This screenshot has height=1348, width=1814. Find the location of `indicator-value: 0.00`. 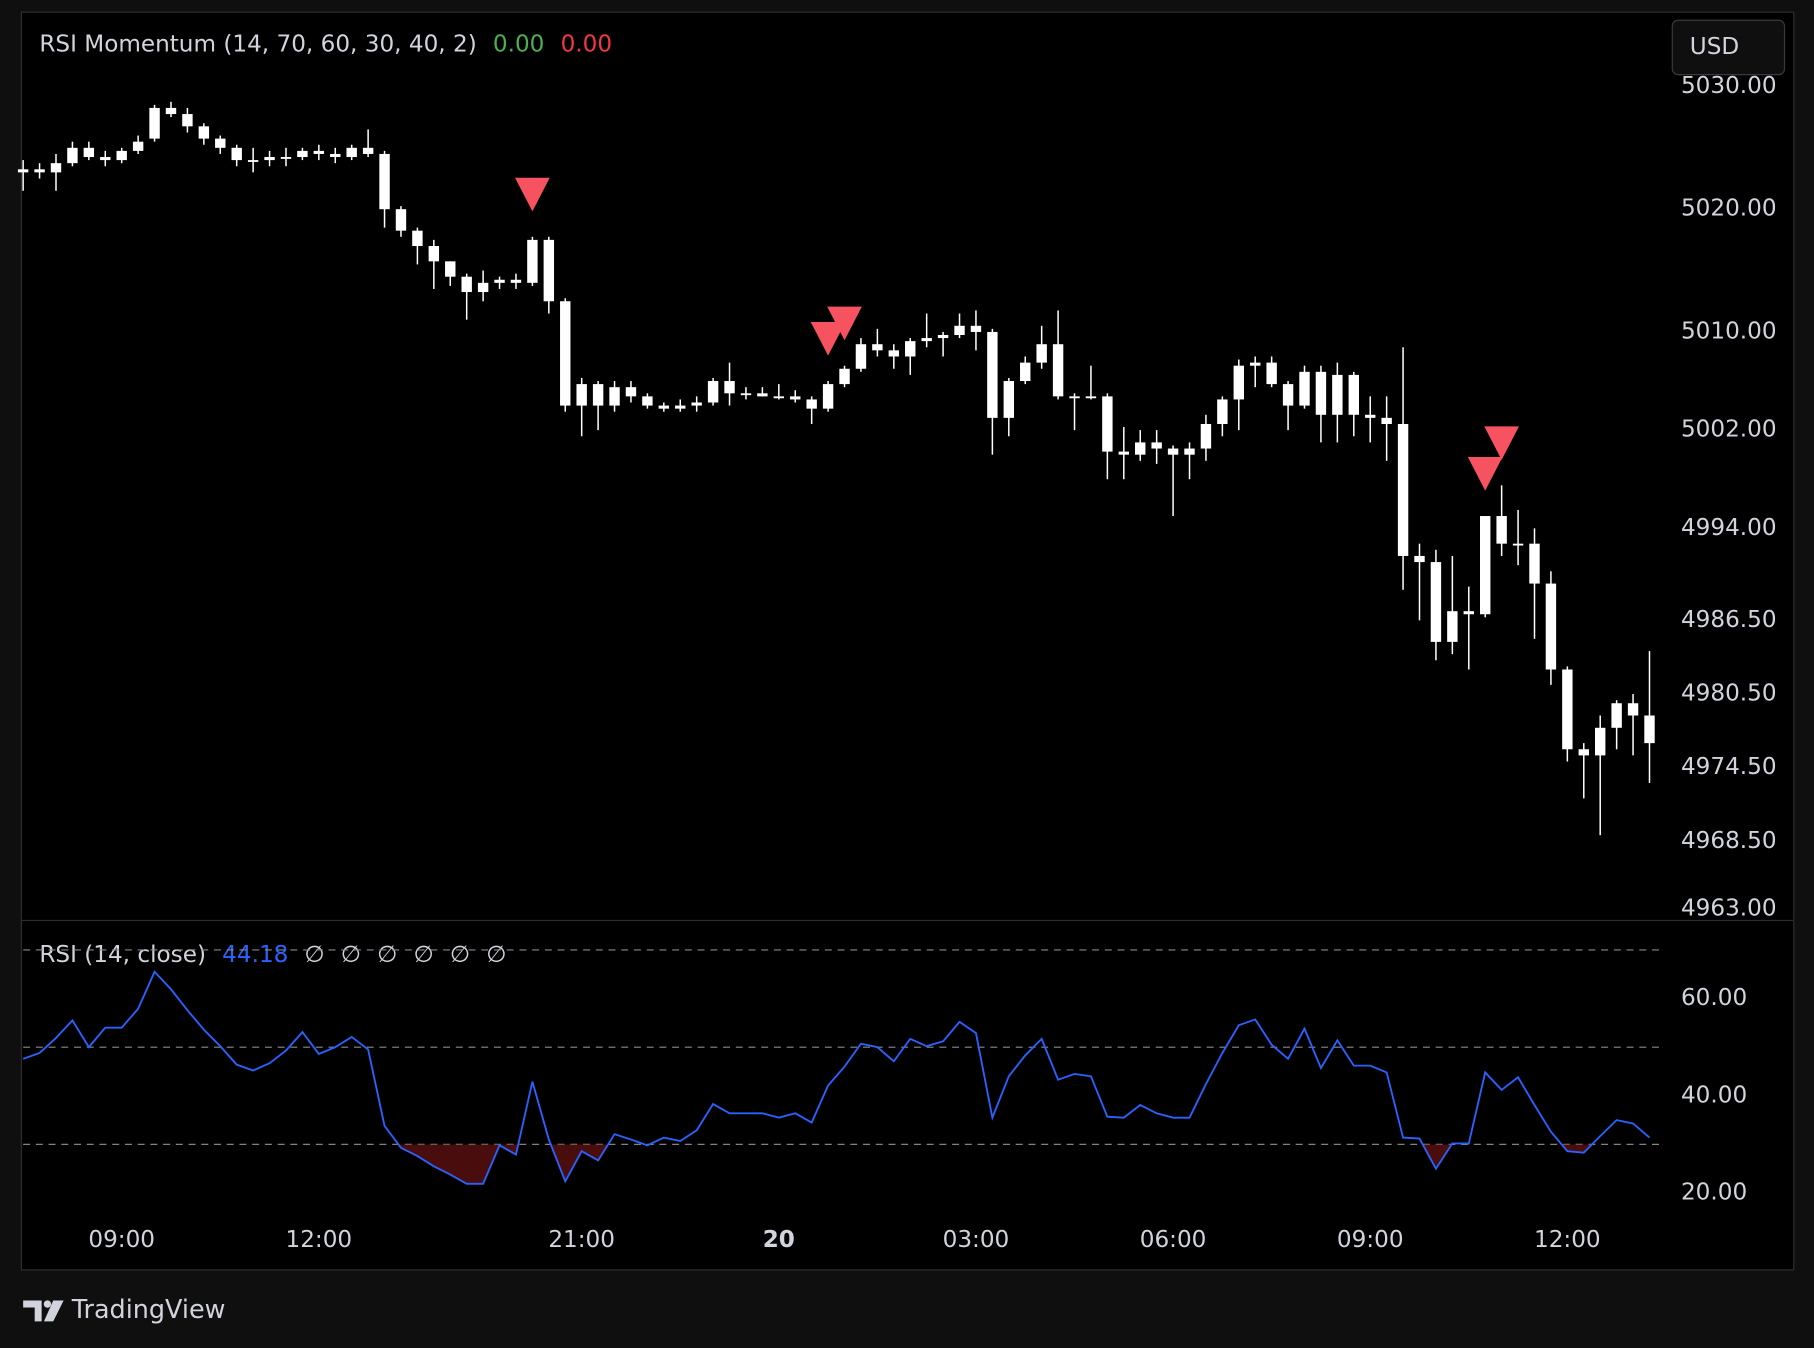

indicator-value: 0.00 is located at coordinates (518, 45).